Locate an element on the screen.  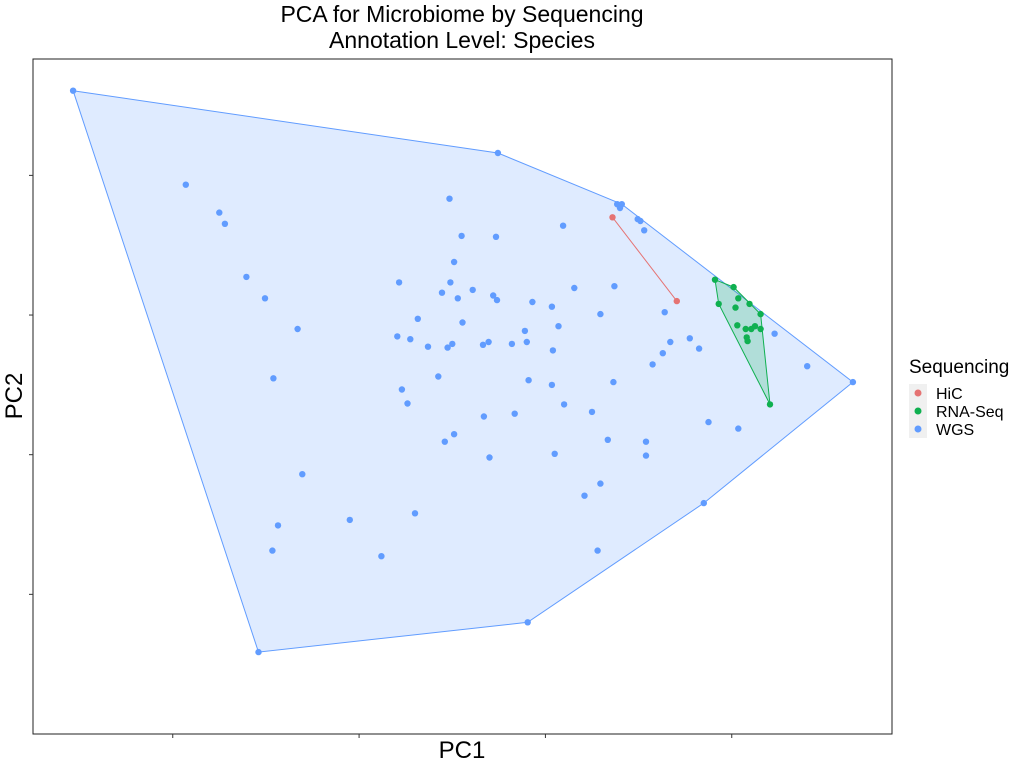
hull-rna-seq is located at coordinates (742, 341).